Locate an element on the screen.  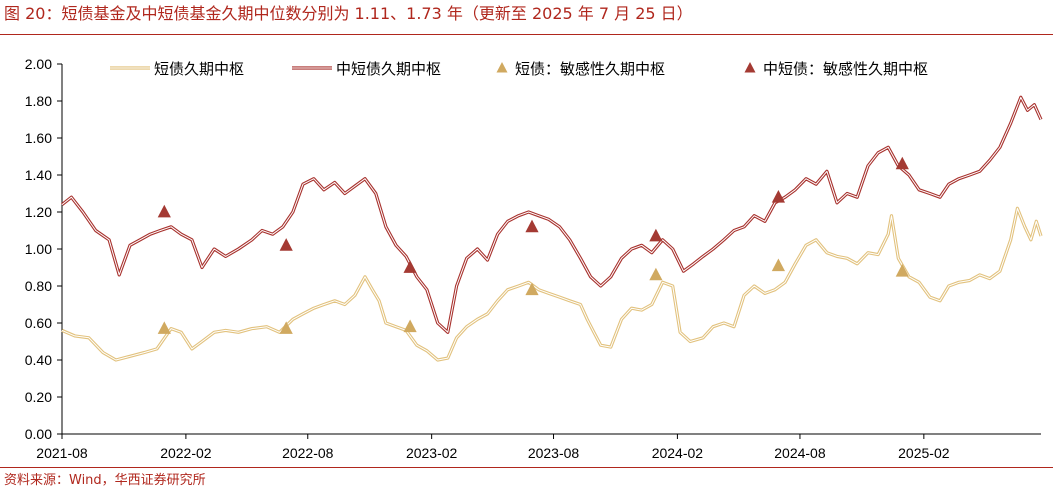
x-tick-label: 2024-02 is located at coordinates (678, 453).